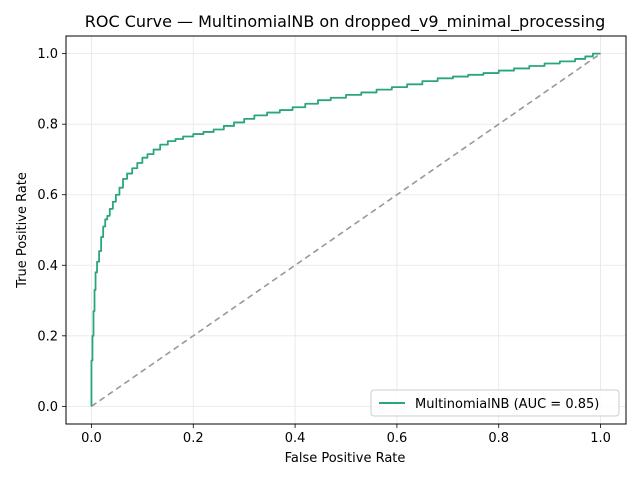  I want to click on y-tick-label: 0.2, so click(47, 336).